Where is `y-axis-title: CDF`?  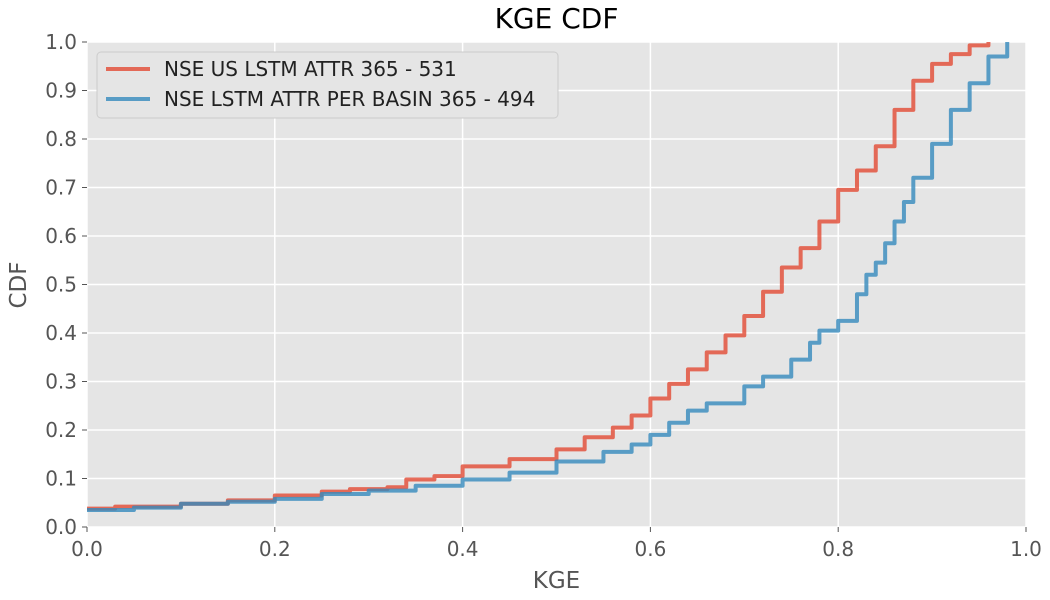
y-axis-title: CDF is located at coordinates (19, 285).